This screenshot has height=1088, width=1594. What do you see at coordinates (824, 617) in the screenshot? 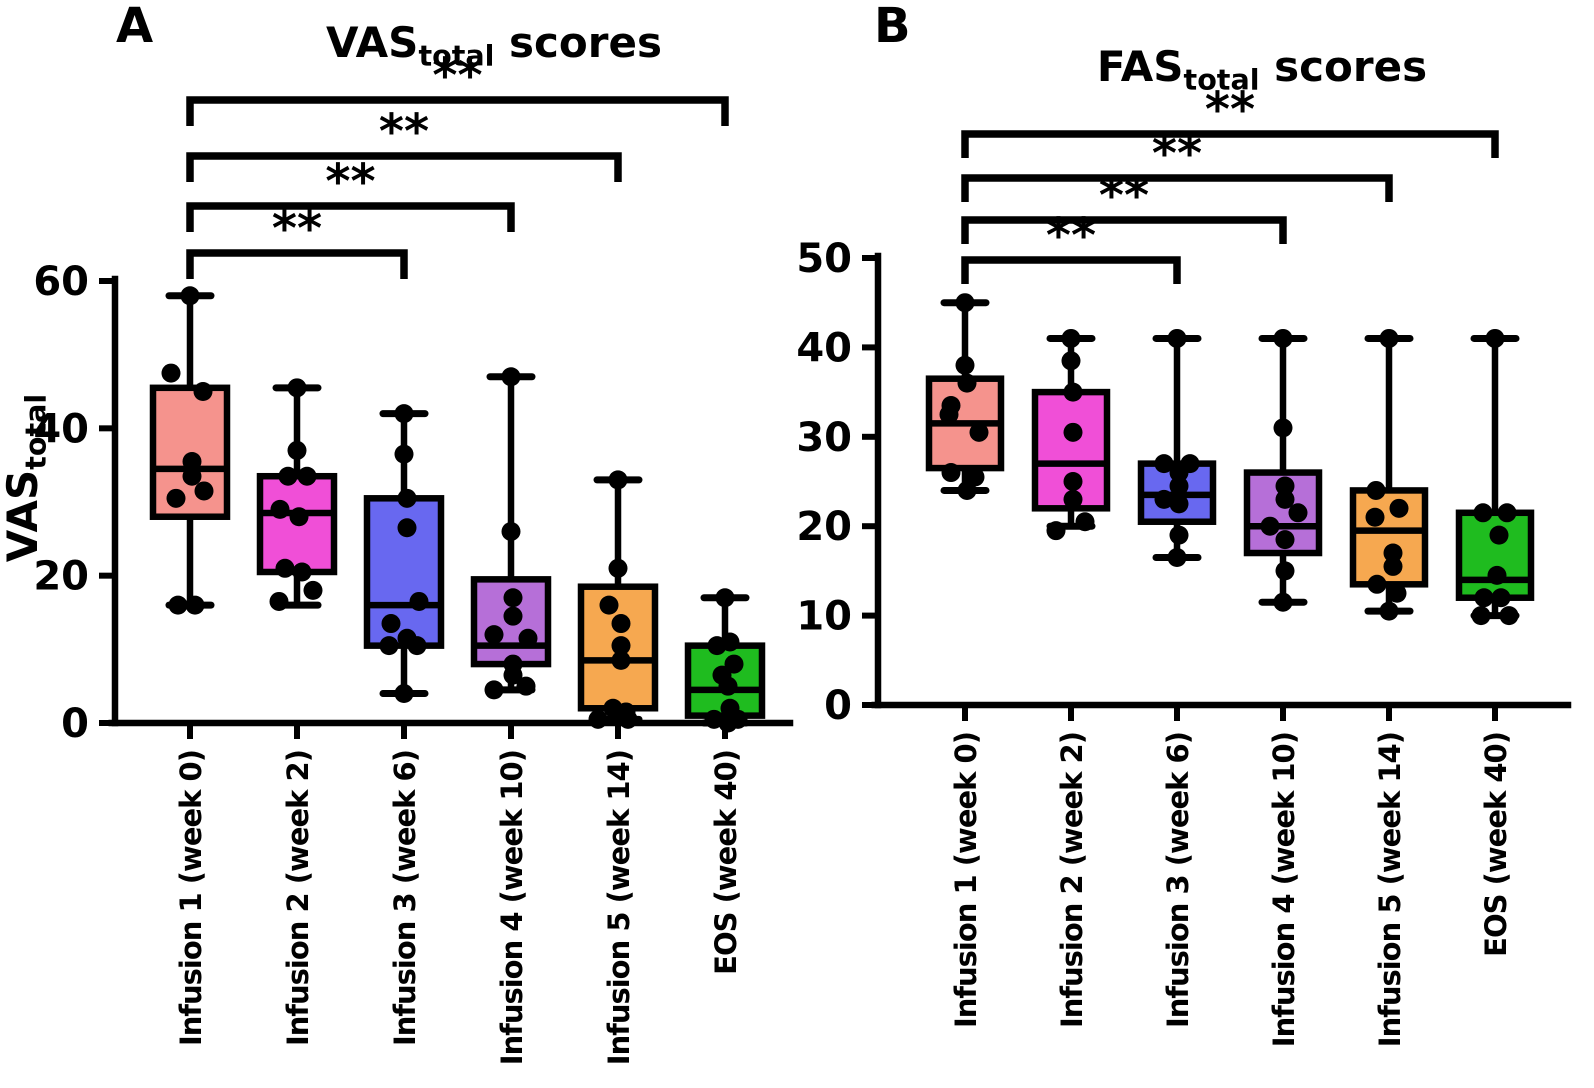
I see `y-tick-label: 10` at bounding box center [824, 617].